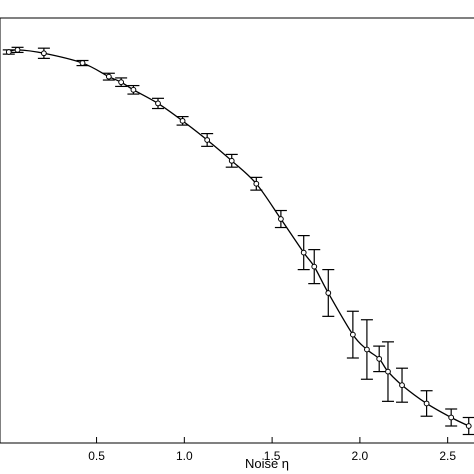 The height and width of the screenshot is (474, 474). What do you see at coordinates (267, 463) in the screenshot?
I see `x-axis-label: Noise η` at bounding box center [267, 463].